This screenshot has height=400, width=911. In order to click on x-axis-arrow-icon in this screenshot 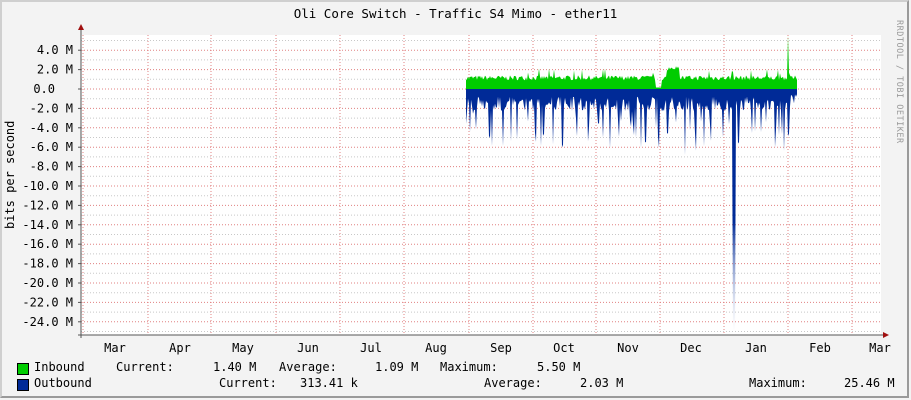, I will do `click(886, 335)`.